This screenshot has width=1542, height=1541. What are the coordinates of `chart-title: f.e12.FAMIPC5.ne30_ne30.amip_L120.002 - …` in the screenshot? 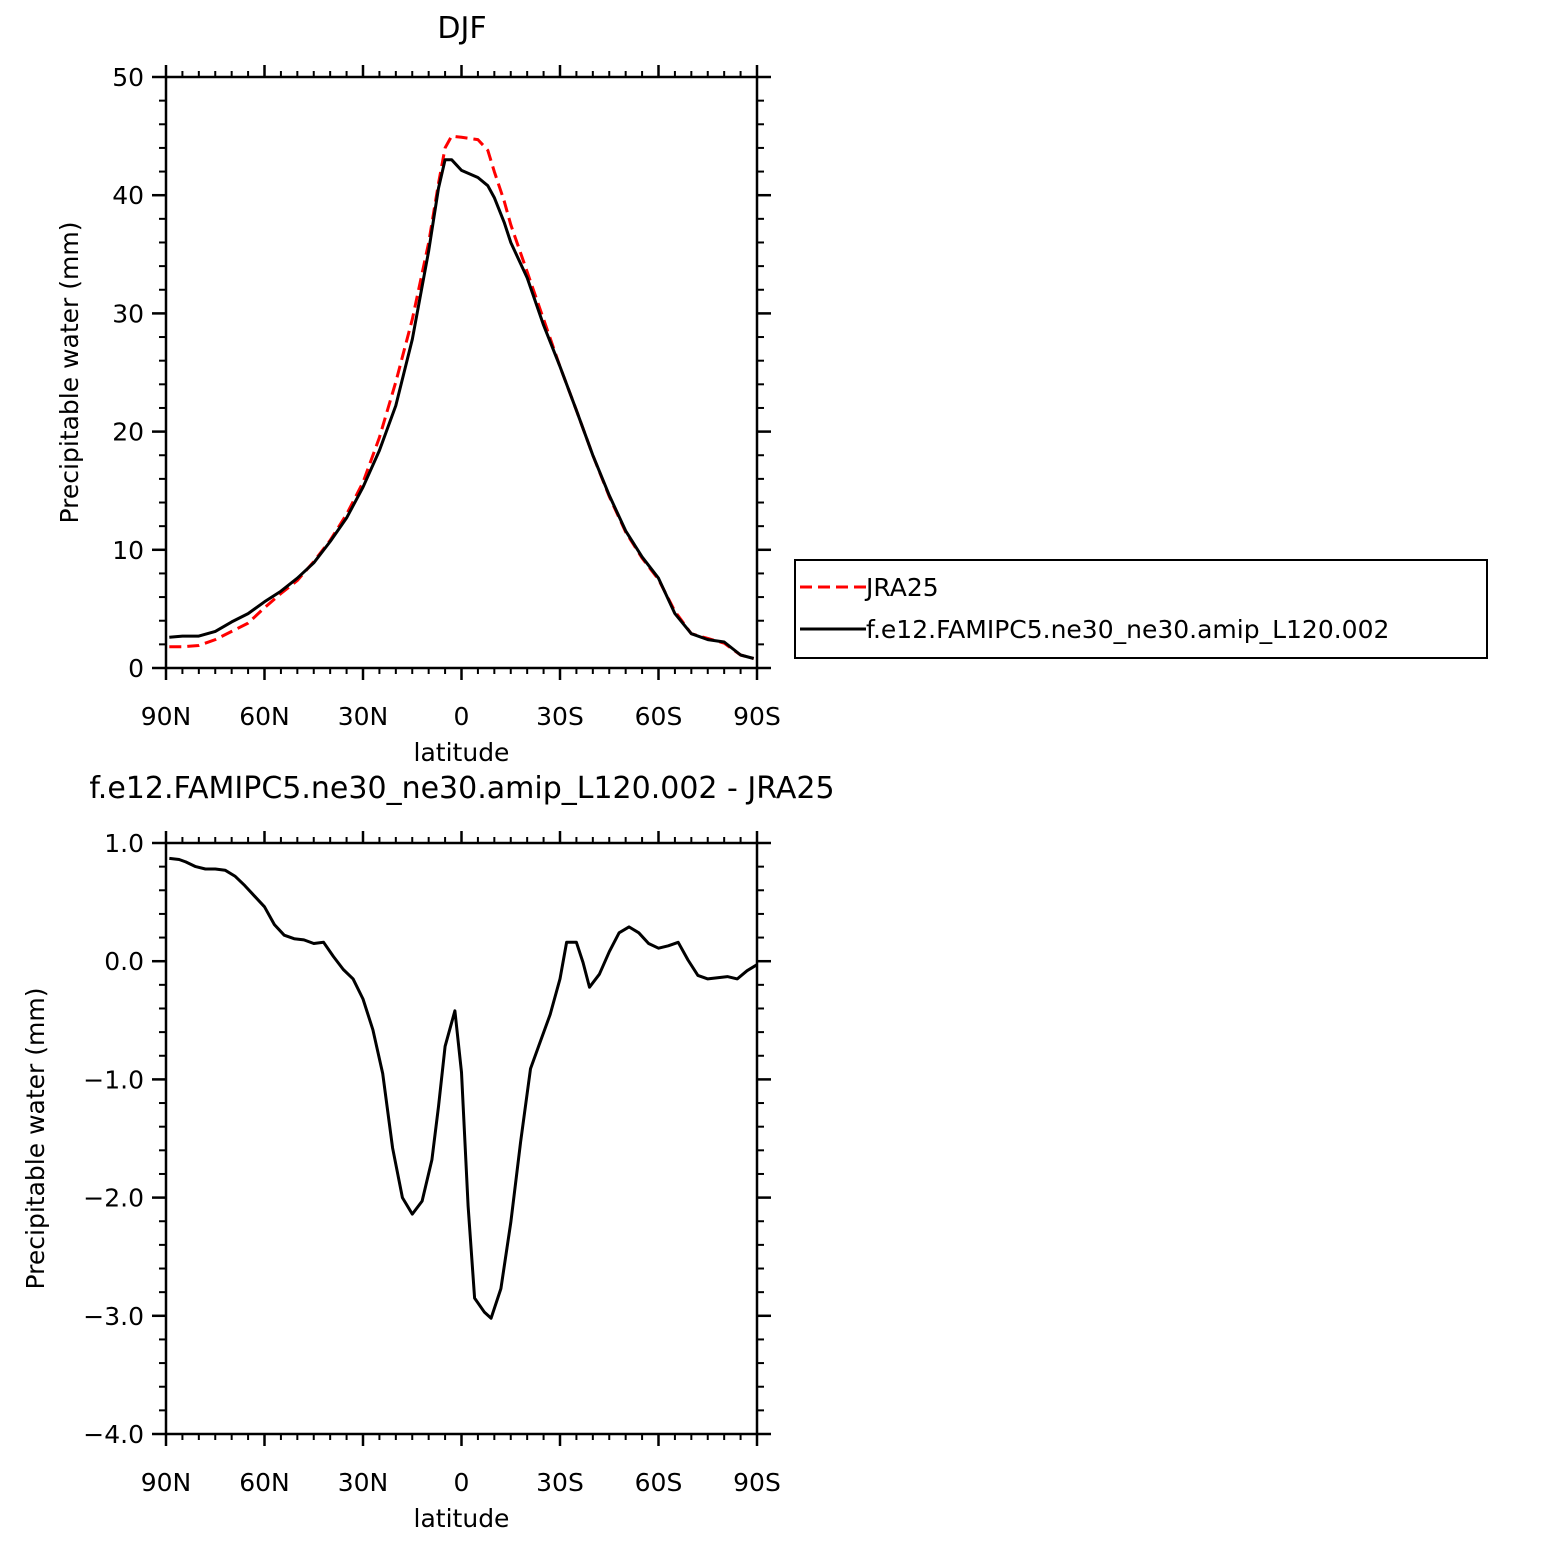 It's located at (461, 788).